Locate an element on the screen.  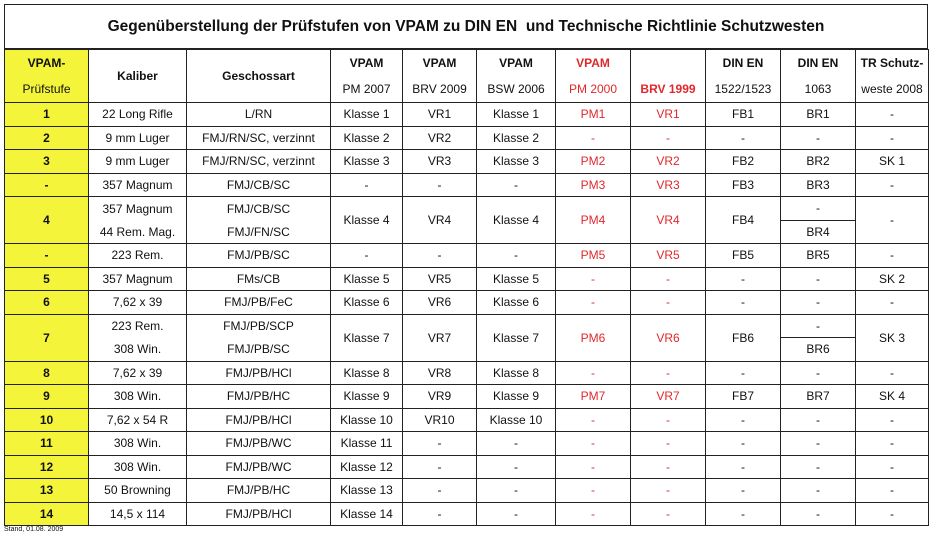
table-cell: VR2 is located at coordinates (668, 161).